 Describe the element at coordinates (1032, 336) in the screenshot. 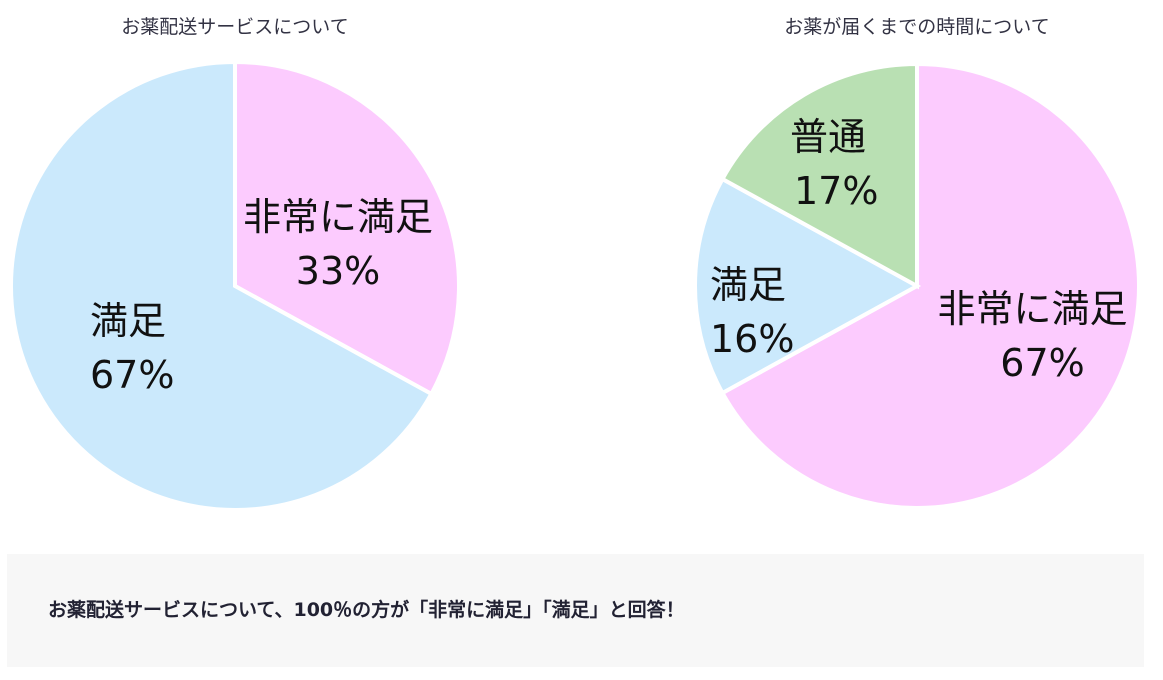

I see `pie2-label-very-satisfied: 非常に満足 67%` at that location.